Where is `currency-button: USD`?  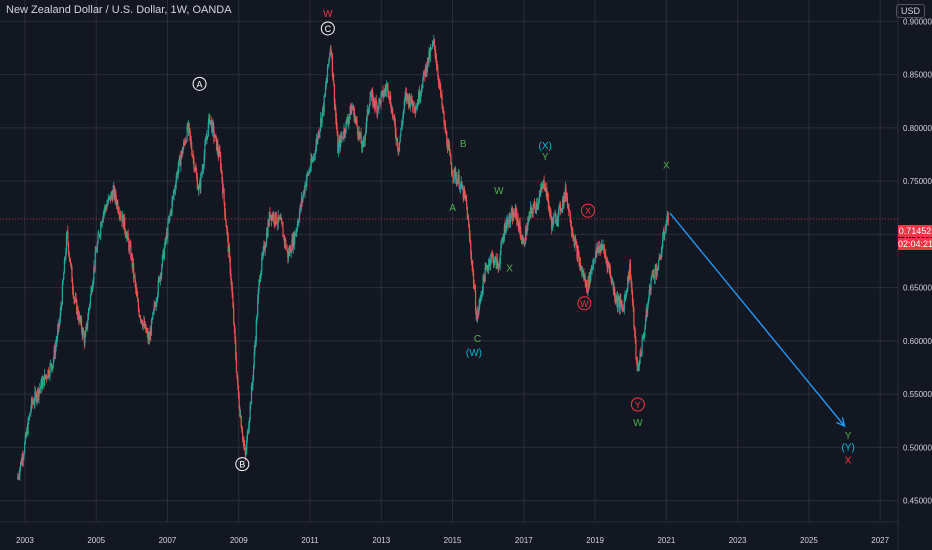 currency-button: USD is located at coordinates (910, 11).